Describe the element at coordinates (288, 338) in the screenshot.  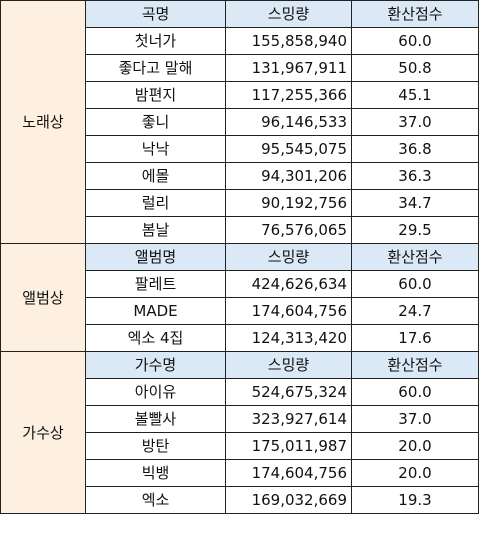
I see `stream-count-cell: 124,313,420` at that location.